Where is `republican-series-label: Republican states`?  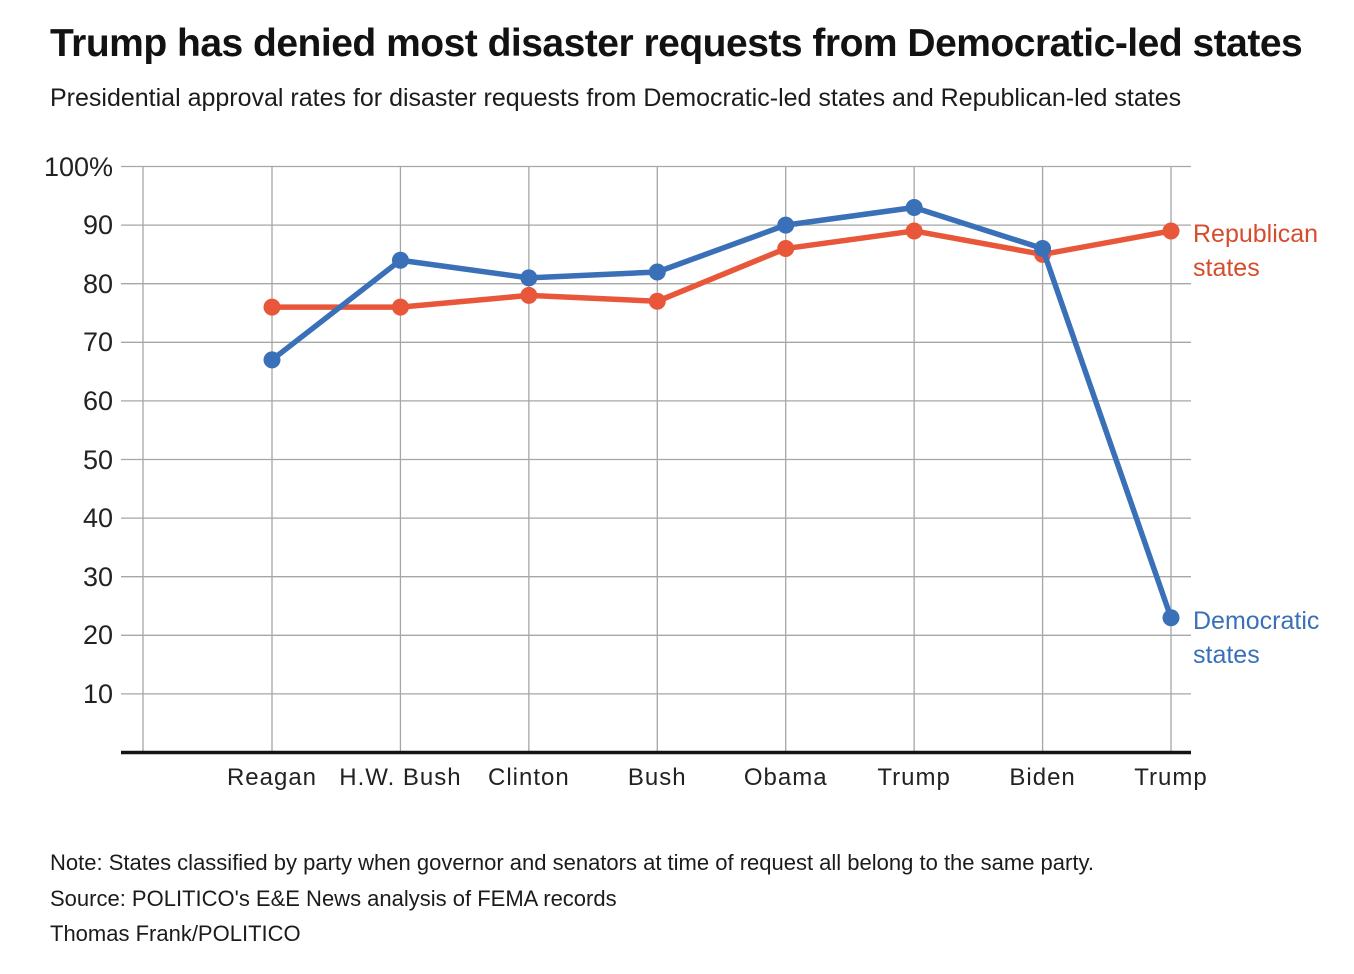
republican-series-label: Republican states is located at coordinates (1255, 251).